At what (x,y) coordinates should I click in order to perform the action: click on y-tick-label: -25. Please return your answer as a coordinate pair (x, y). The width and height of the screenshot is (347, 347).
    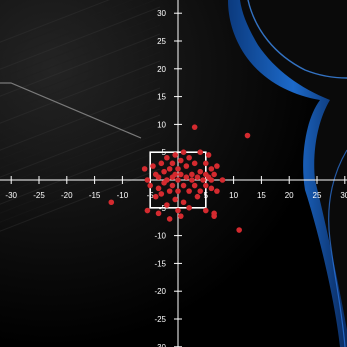
    Looking at the image, I should click on (160, 319).